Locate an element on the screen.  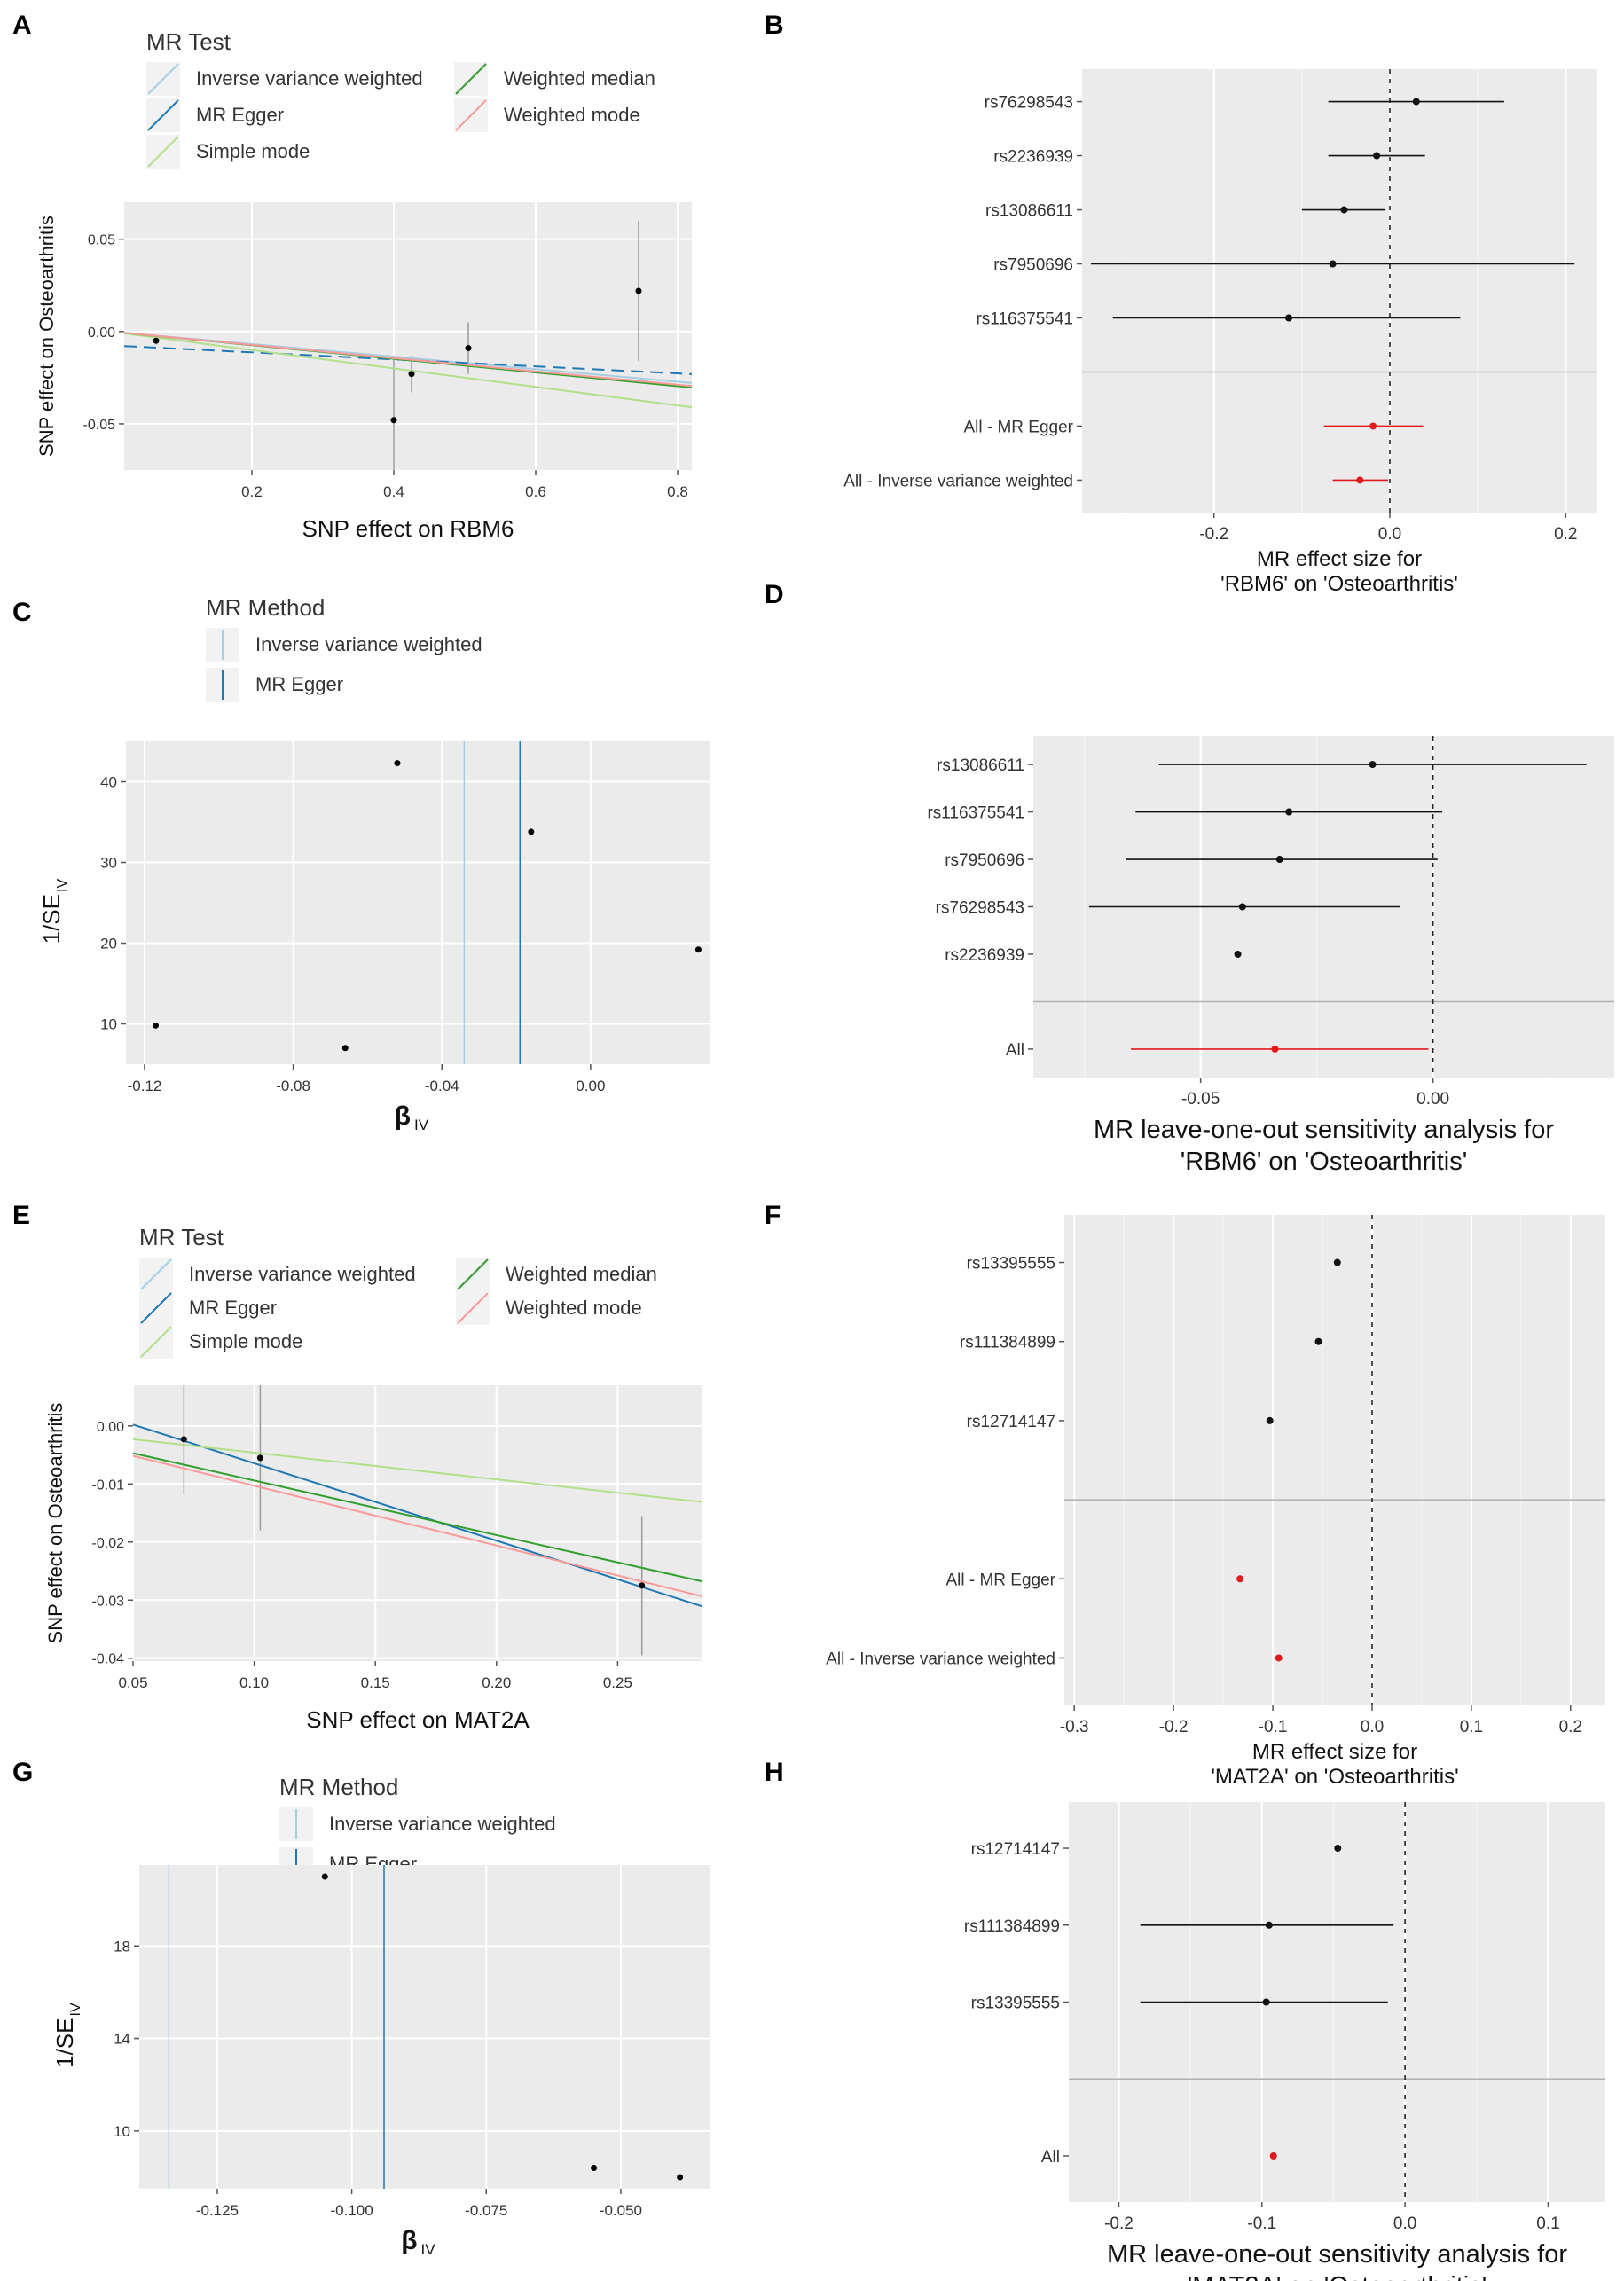
y-axis-title-group: 1/SE IV is located at coordinates (67, 2035).